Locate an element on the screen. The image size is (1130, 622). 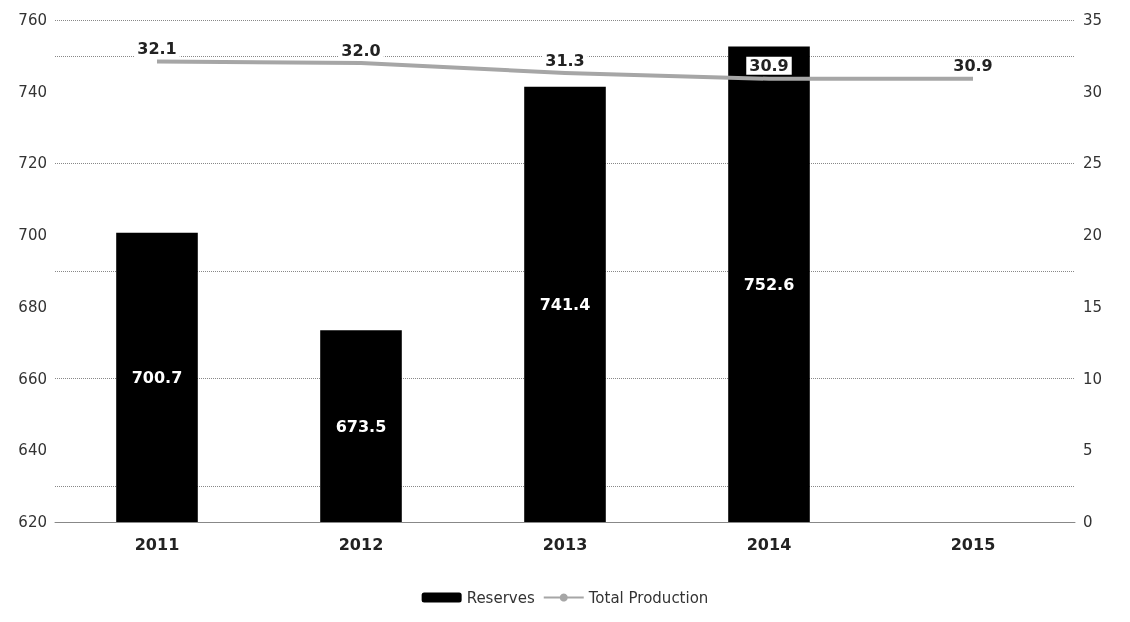
x-tick-label: 2014 is located at coordinates (769, 544).